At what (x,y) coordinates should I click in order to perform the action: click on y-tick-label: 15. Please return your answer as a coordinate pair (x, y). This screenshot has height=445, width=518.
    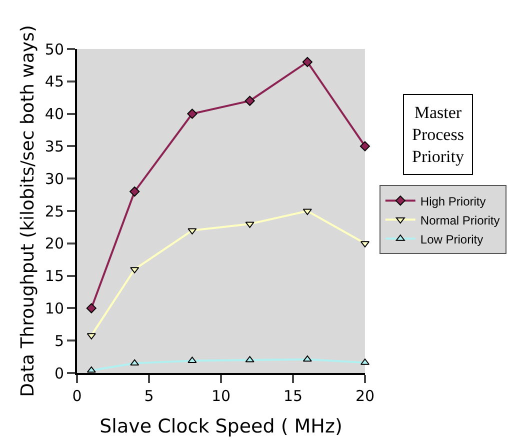
    Looking at the image, I should click on (54, 276).